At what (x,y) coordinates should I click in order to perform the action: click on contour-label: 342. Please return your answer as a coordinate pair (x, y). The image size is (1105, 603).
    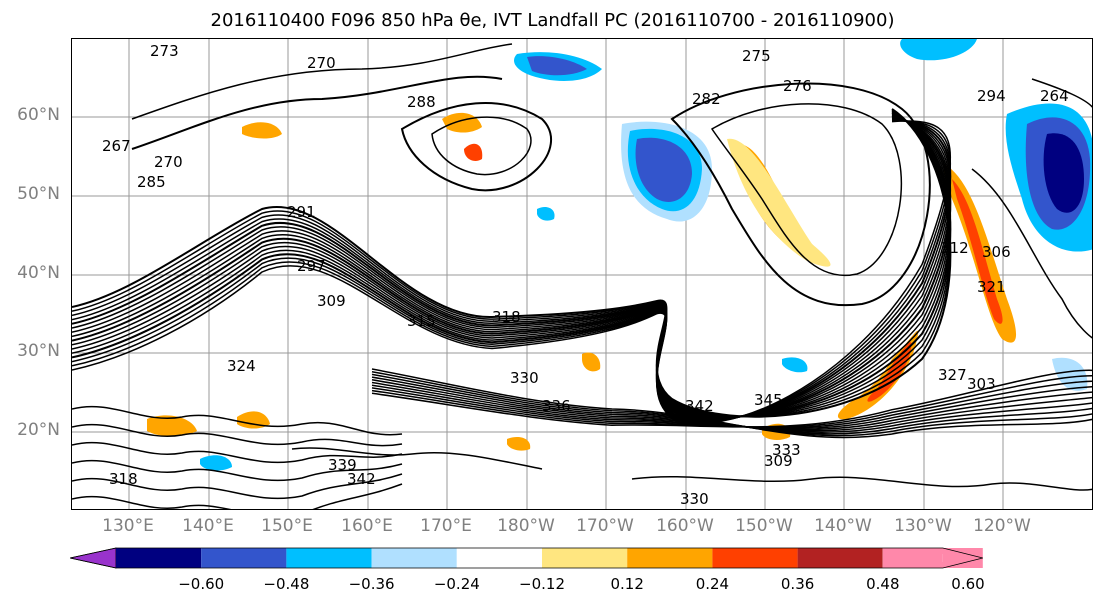
    Looking at the image, I should click on (361, 479).